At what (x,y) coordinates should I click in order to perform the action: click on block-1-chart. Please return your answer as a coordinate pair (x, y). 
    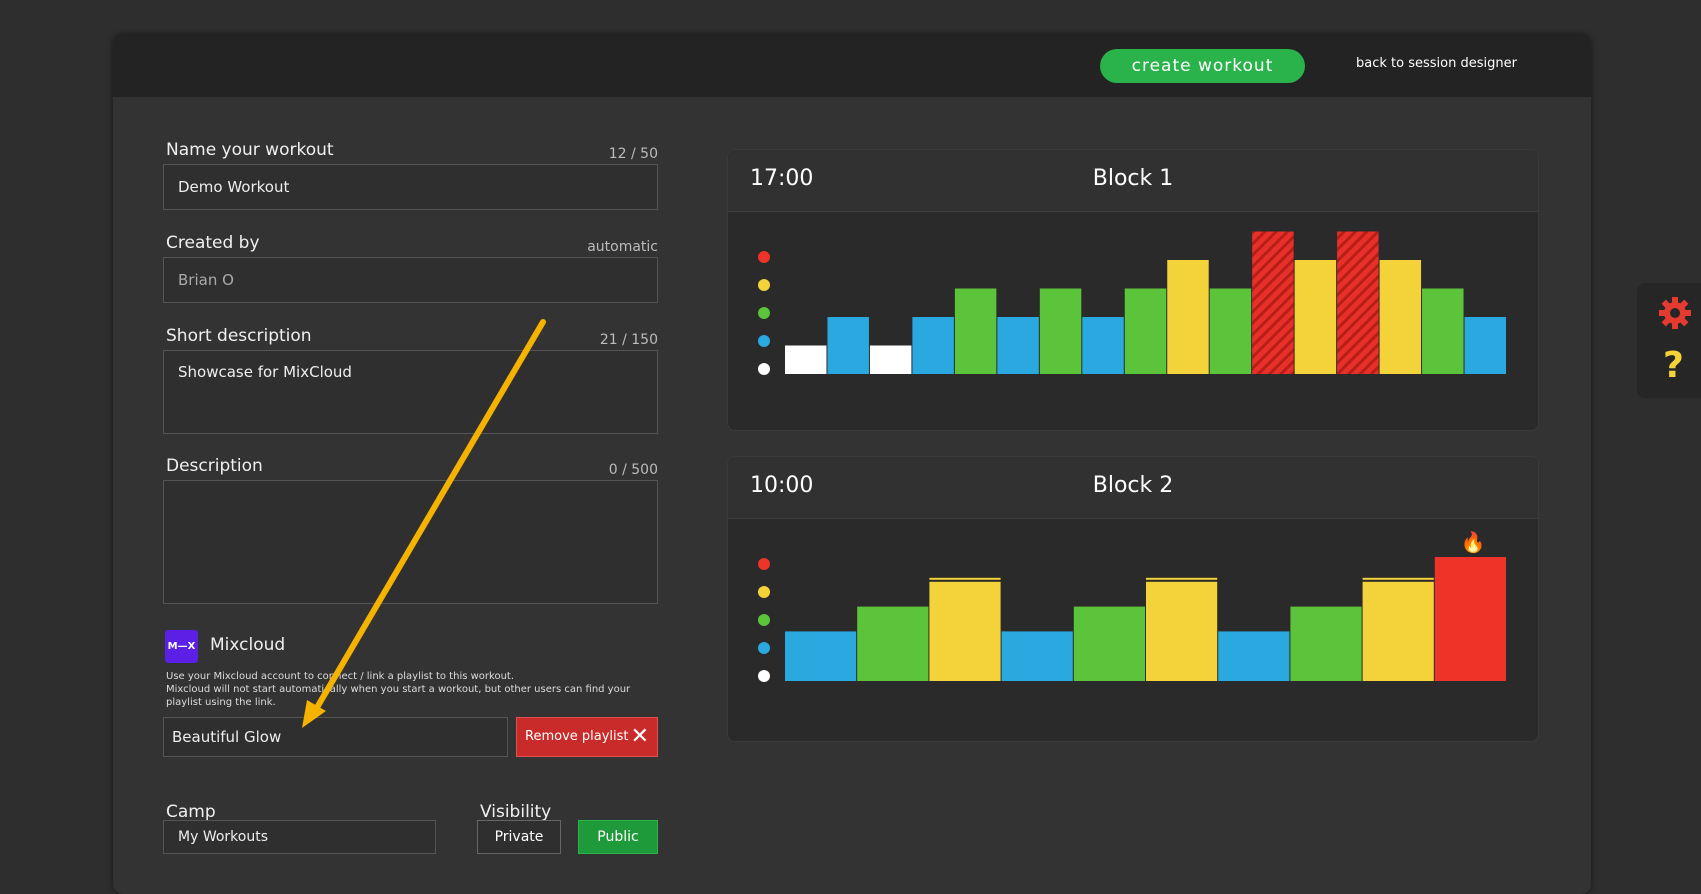
    Looking at the image, I should click on (1132, 303).